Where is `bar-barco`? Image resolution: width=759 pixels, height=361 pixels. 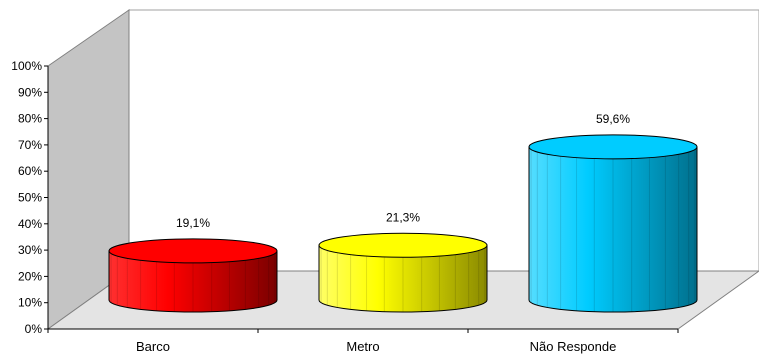 bar-barco is located at coordinates (193, 275).